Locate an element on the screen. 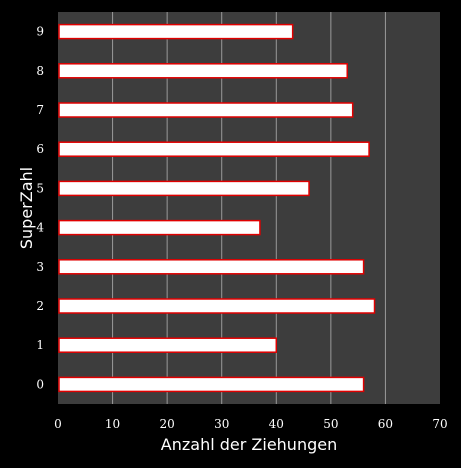  y-tick-label: 3 is located at coordinates (40, 267).